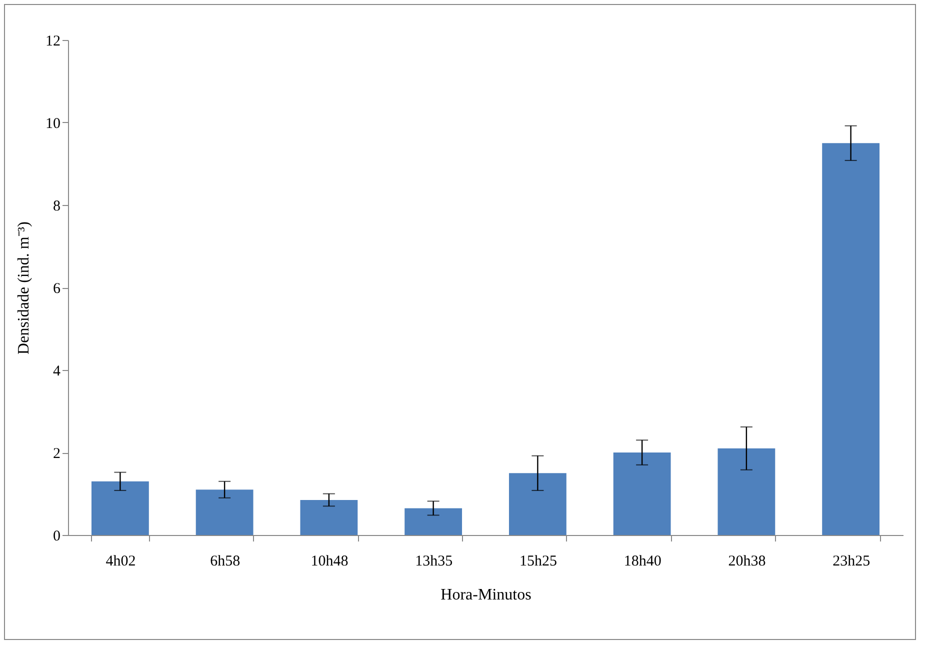  What do you see at coordinates (225, 562) in the screenshot?
I see `x-tick-label: 6h58` at bounding box center [225, 562].